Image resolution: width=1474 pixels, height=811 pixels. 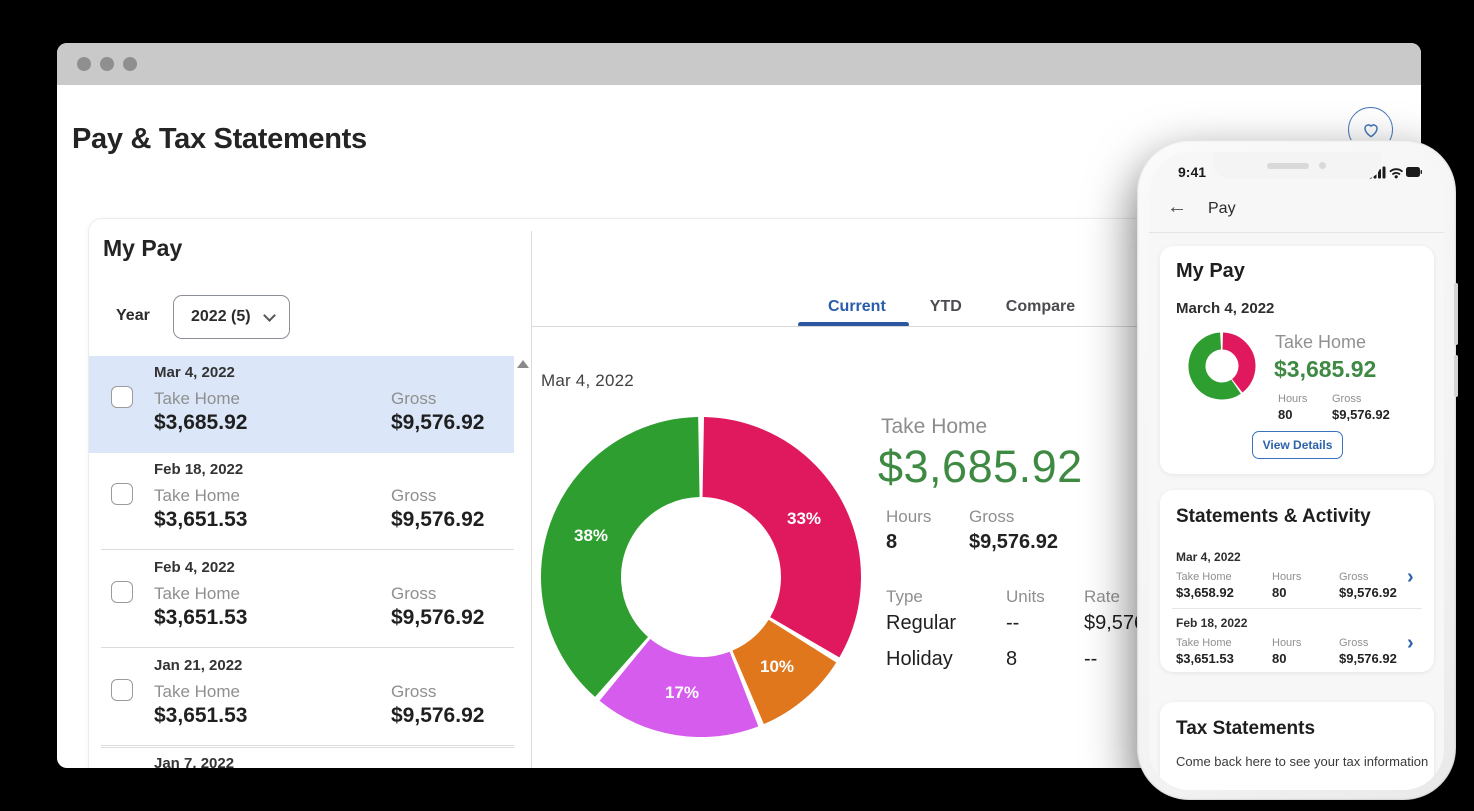 I want to click on wifi-icon, so click(x=1396, y=173).